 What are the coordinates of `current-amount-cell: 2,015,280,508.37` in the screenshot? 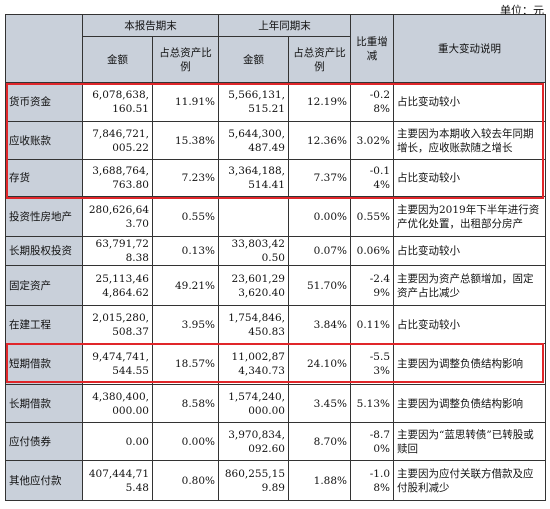 It's located at (117, 324).